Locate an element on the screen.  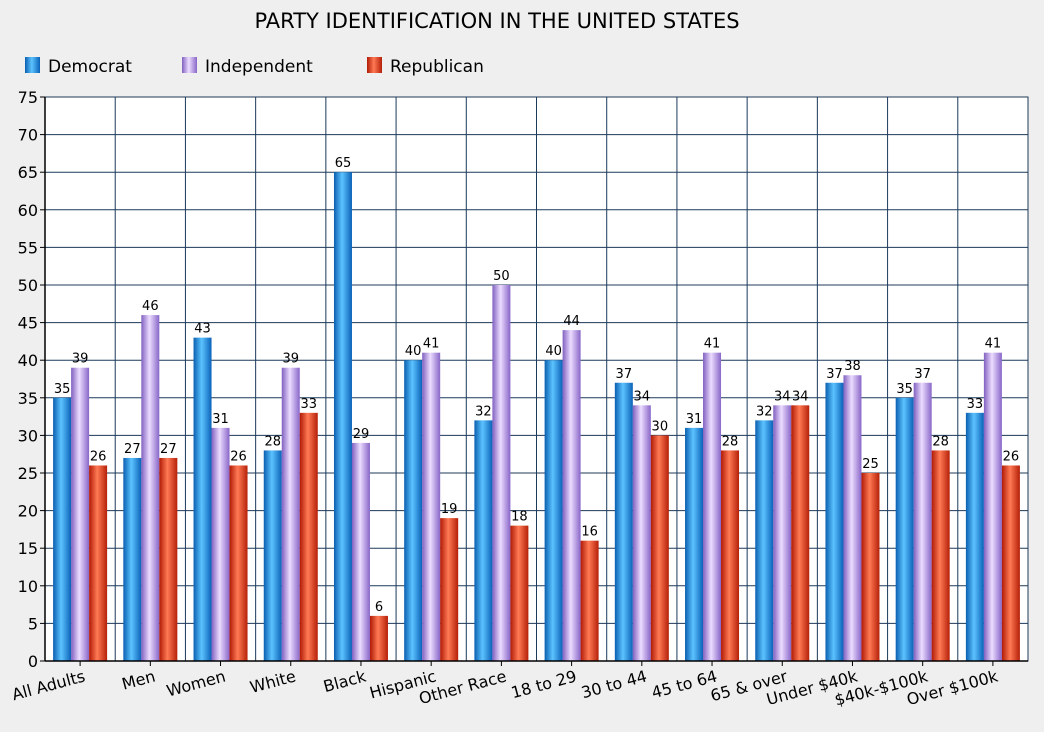
data-label: 25 is located at coordinates (870, 464).